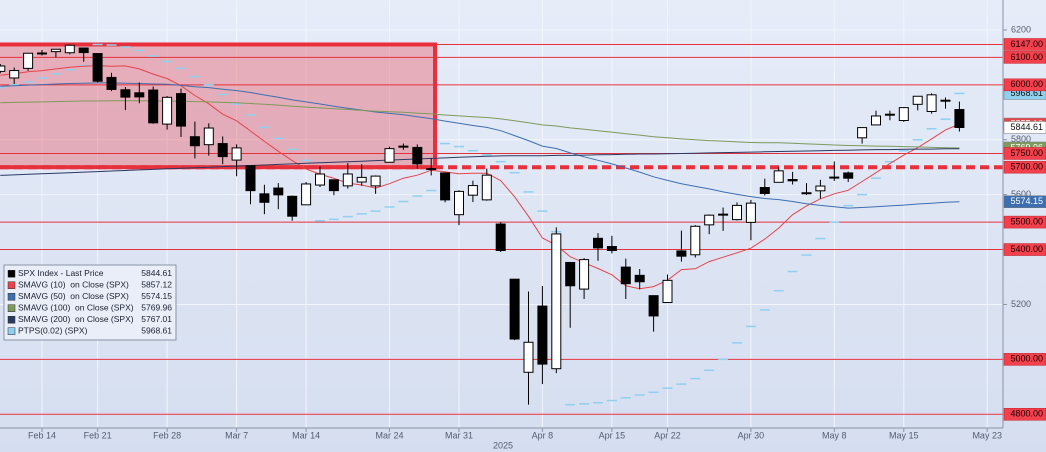  I want to click on legend-box, so click(90, 302).